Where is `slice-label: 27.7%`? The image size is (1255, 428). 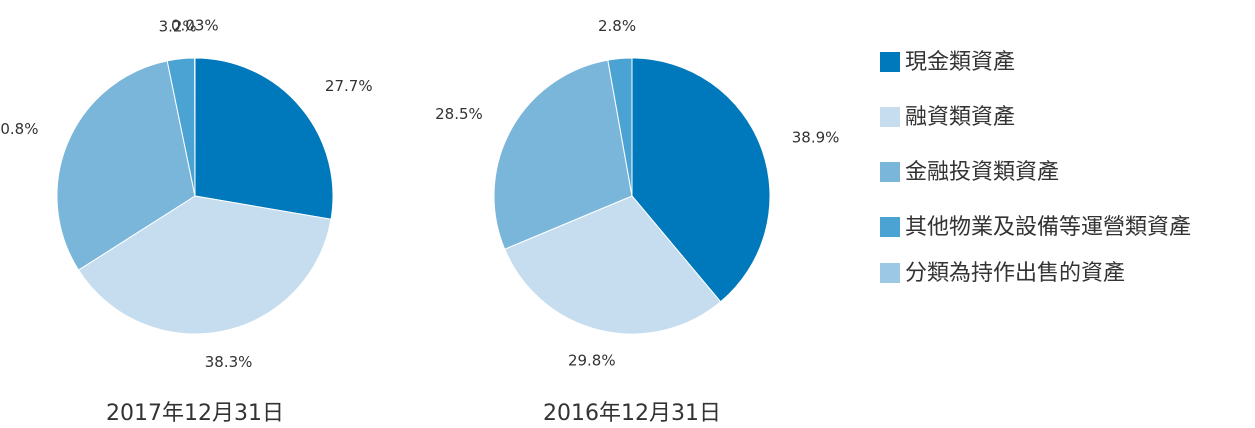 slice-label: 27.7% is located at coordinates (349, 86).